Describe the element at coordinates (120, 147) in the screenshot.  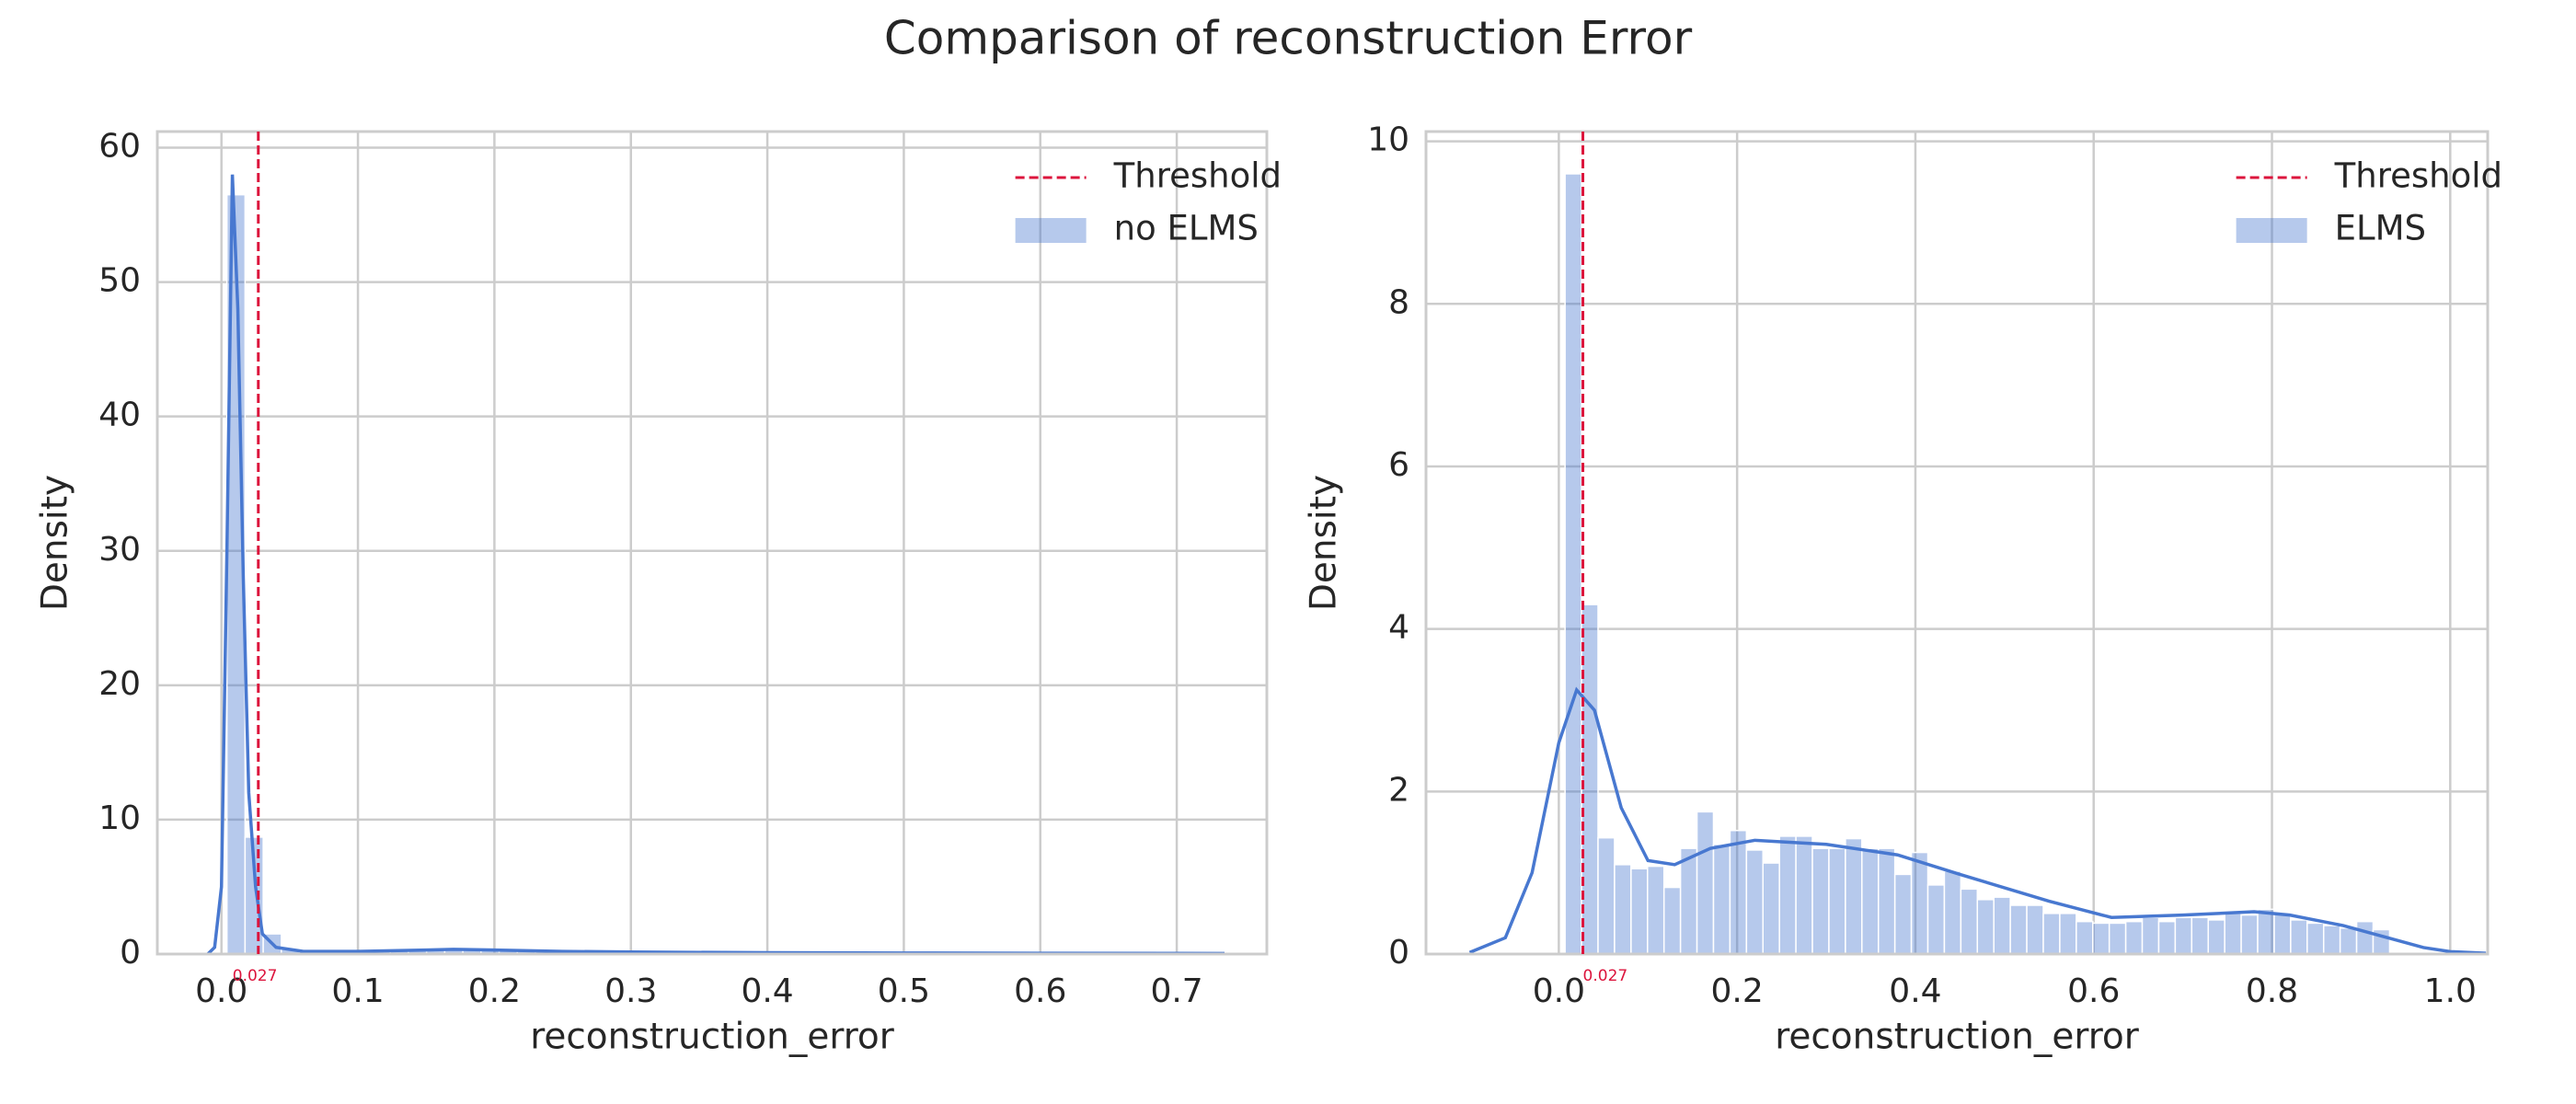
I see `y-tick-label: 60` at that location.